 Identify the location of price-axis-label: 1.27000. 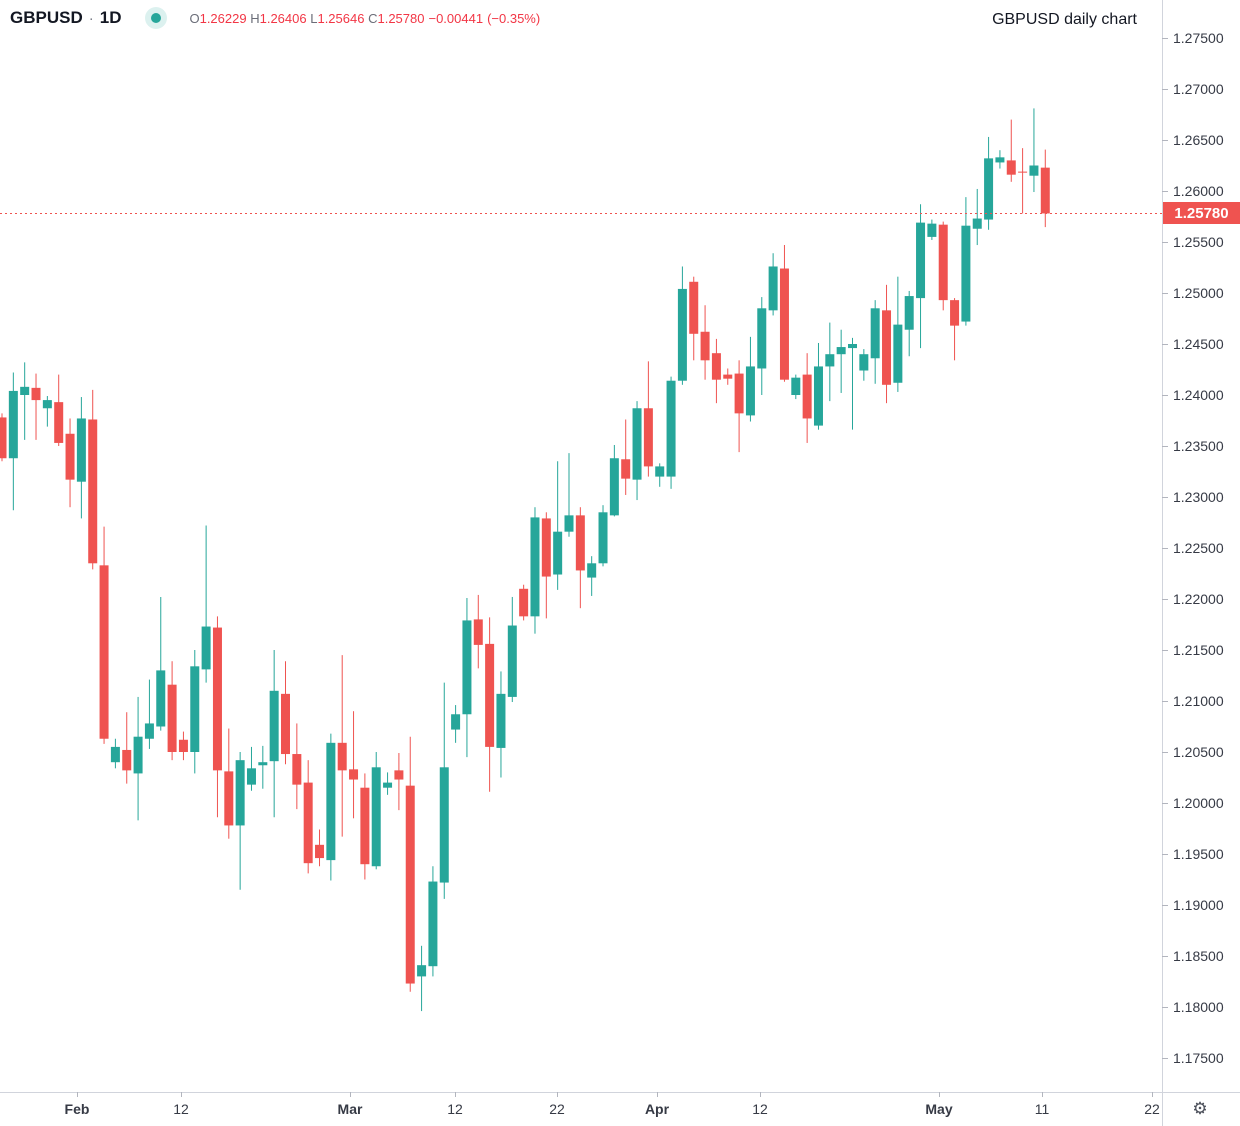
(1198, 89).